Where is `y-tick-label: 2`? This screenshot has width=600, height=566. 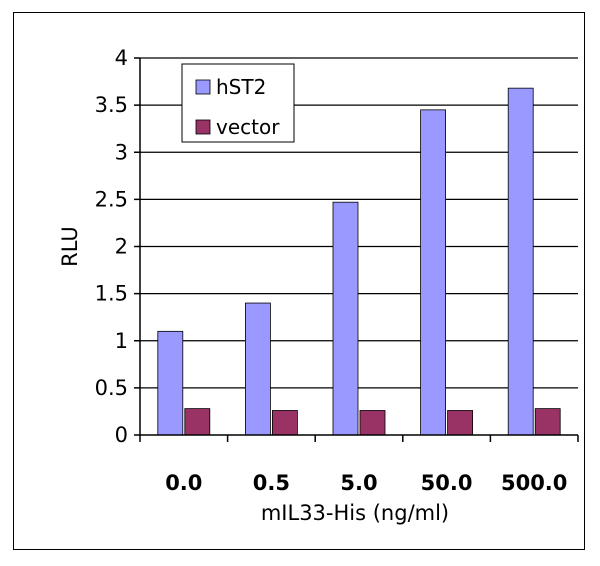
y-tick-label: 2 is located at coordinates (121, 247).